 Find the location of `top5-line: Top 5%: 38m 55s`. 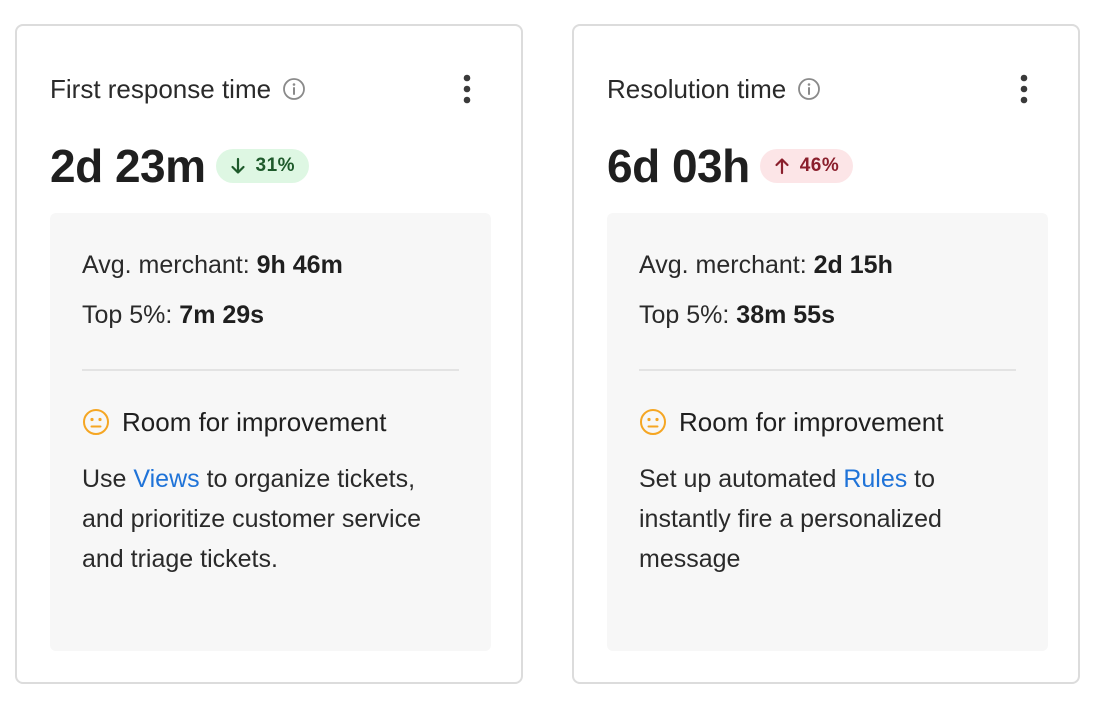

top5-line: Top 5%: 38m 55s is located at coordinates (737, 315).